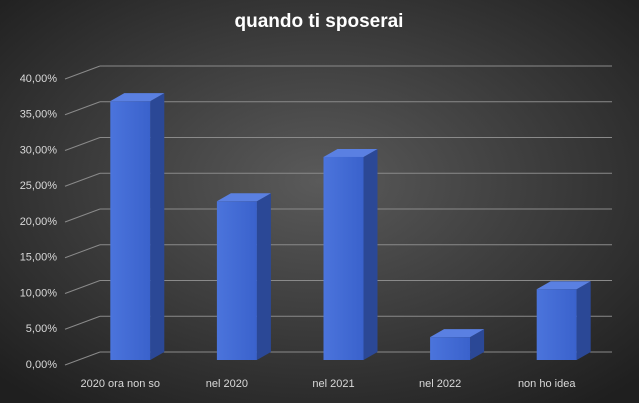  I want to click on chart-title: quando ti sposerai, so click(319, 21).